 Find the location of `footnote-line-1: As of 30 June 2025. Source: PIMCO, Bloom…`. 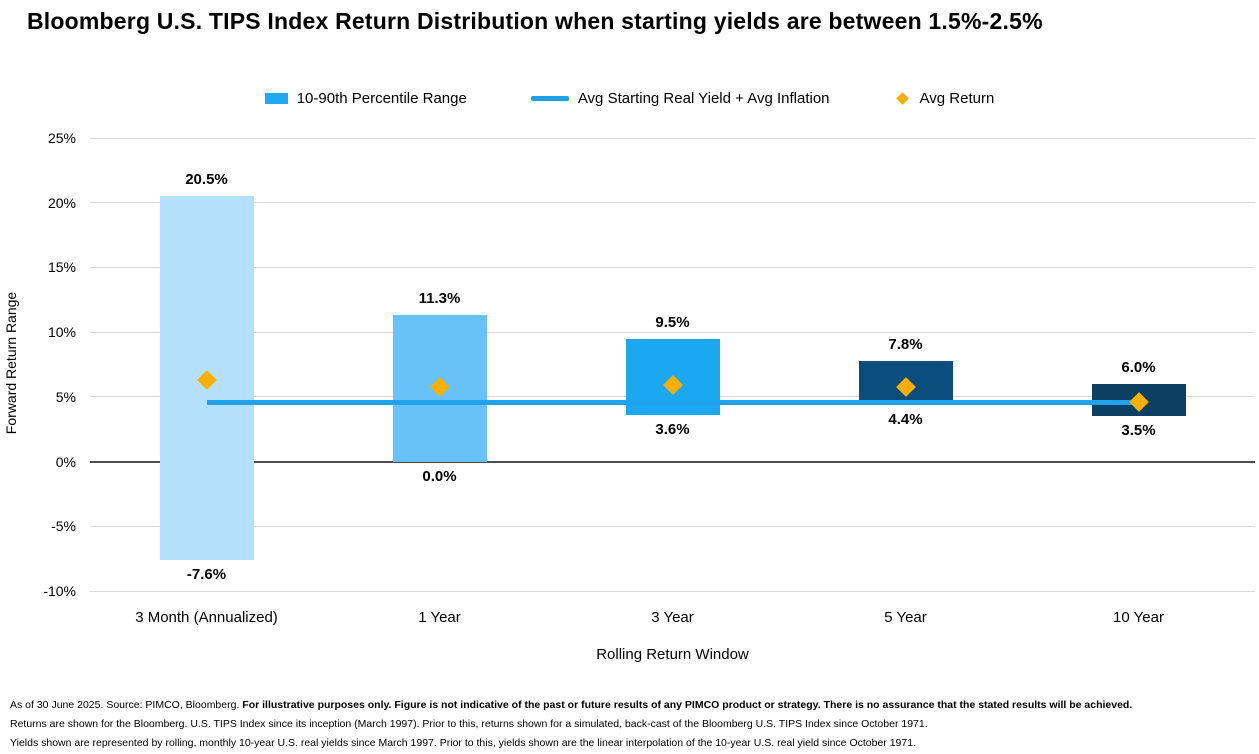

footnote-line-1: As of 30 June 2025. Source: PIMCO, Bloom… is located at coordinates (571, 705).